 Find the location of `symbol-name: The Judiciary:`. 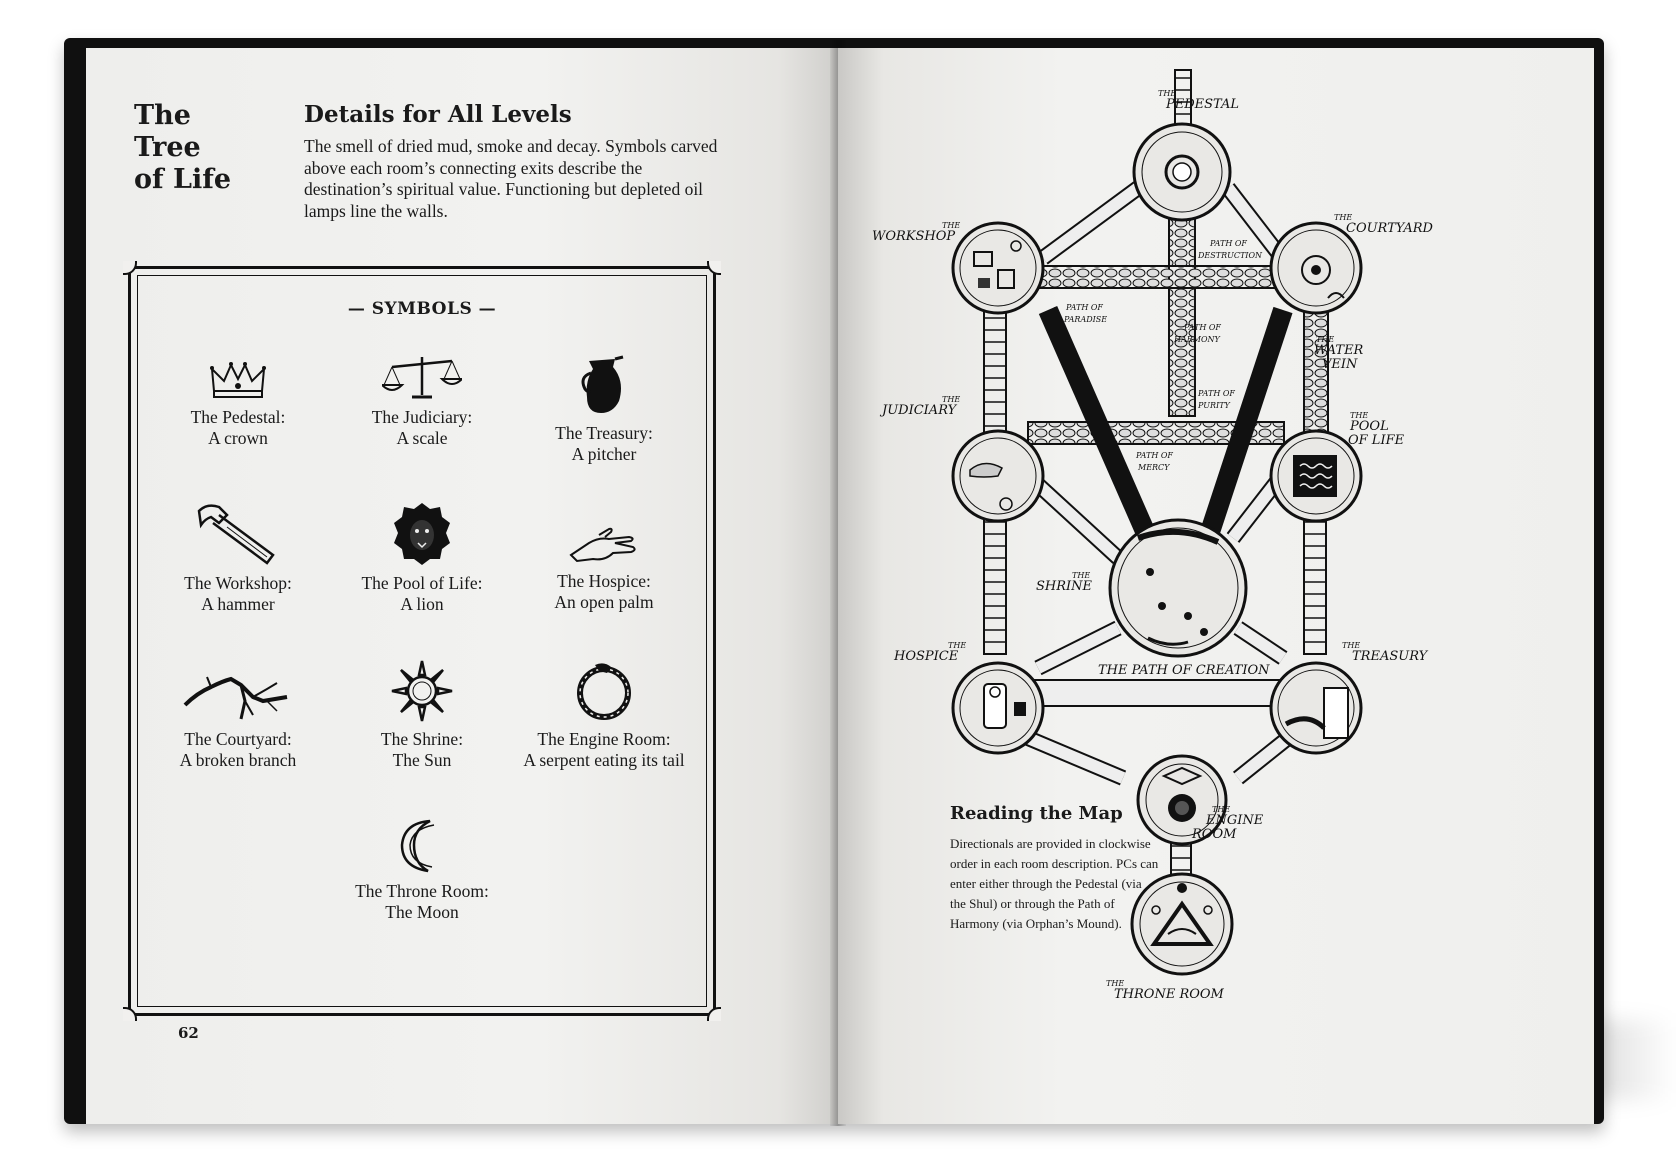

symbol-name: The Judiciary: is located at coordinates (422, 417).